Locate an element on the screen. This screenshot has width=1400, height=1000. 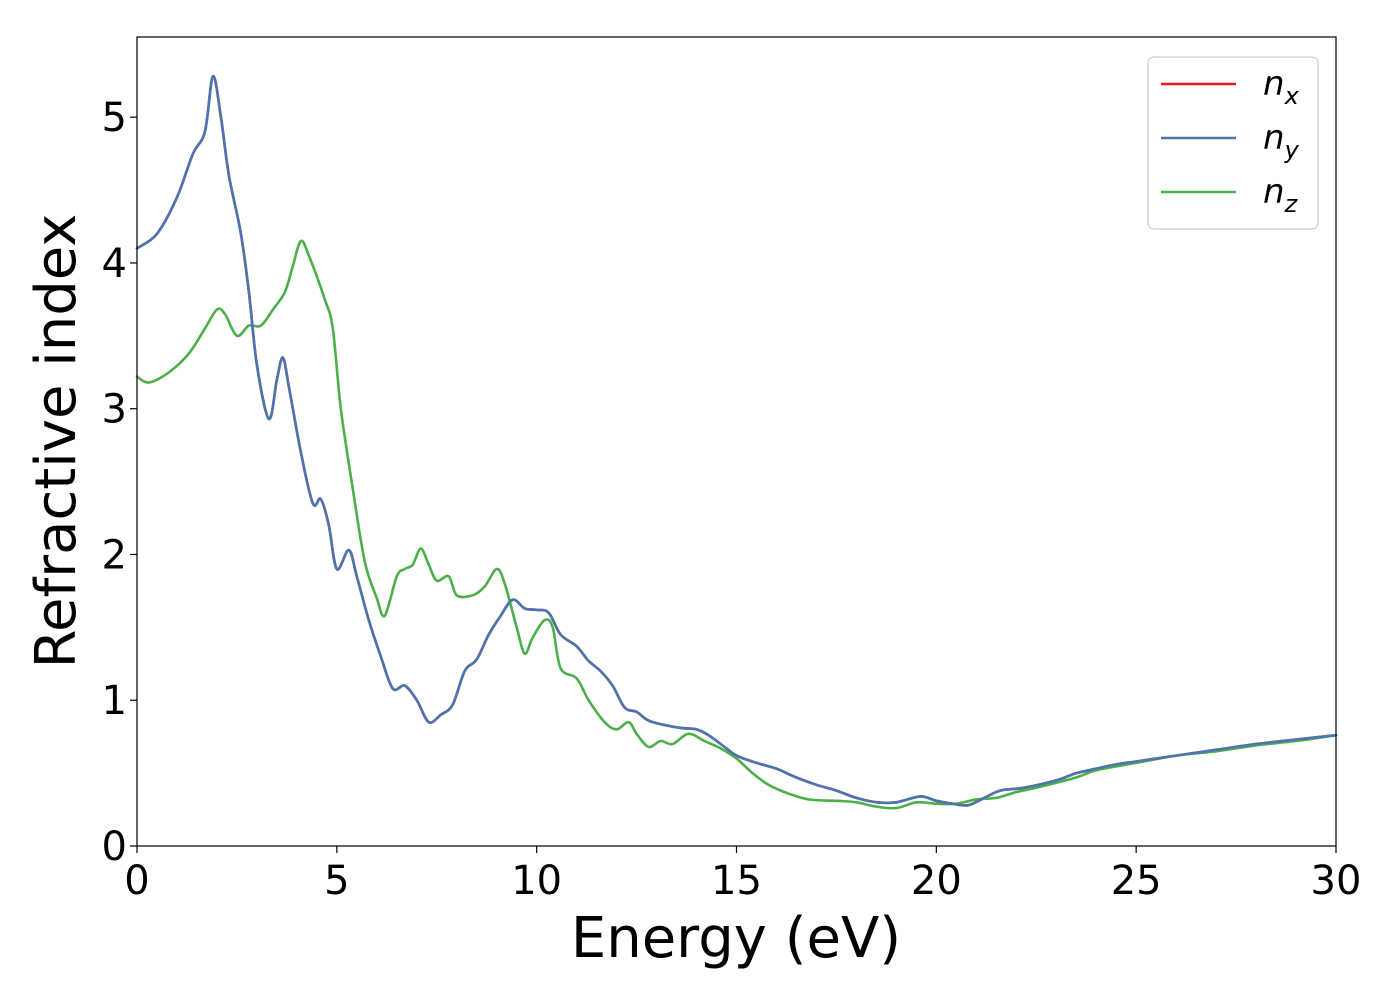
legend-label-n-y: ny is located at coordinates (1281, 141).